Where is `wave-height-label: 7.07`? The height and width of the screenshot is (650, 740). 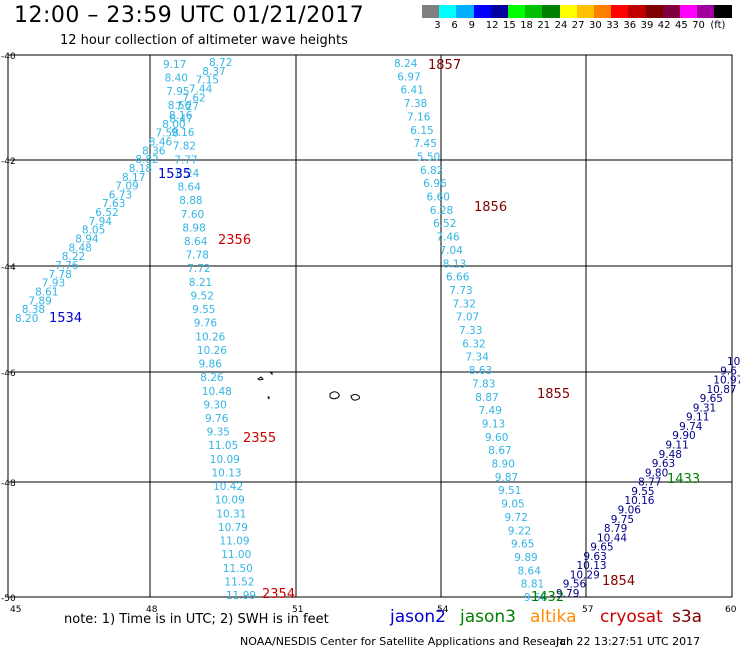 wave-height-label: 7.07 is located at coordinates (467, 318).